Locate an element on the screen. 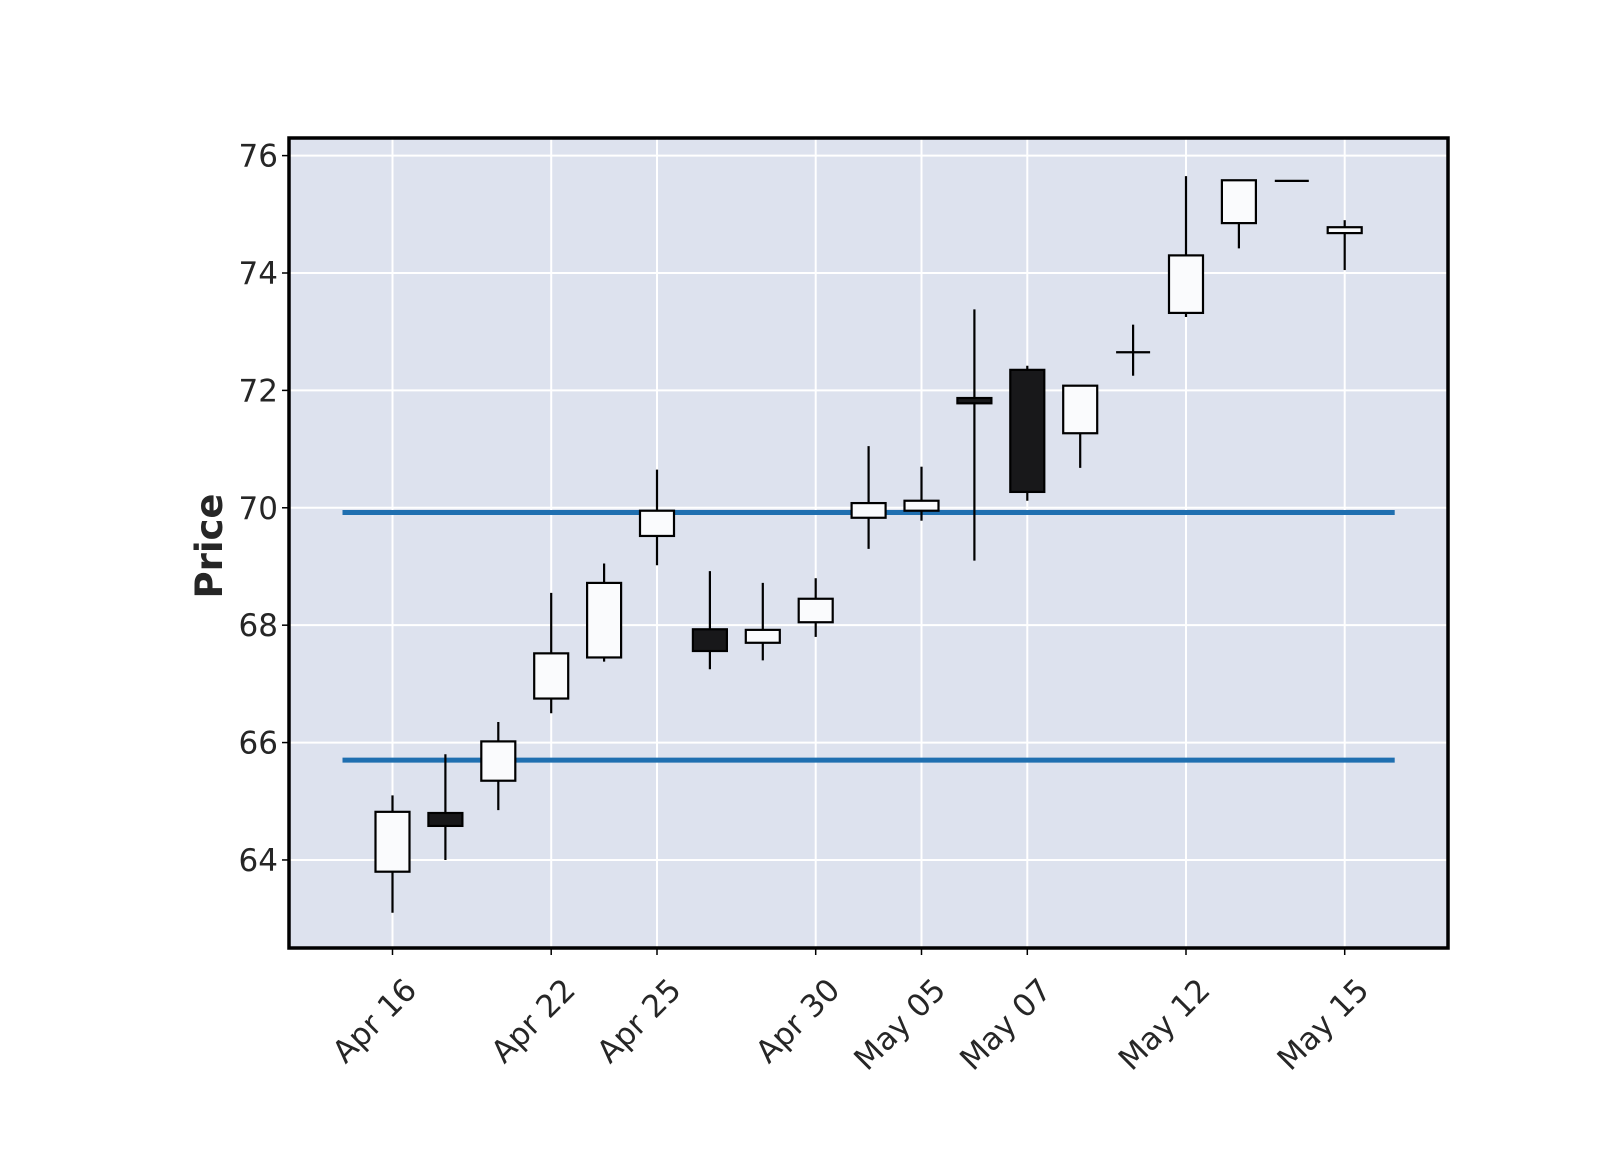 The height and width of the screenshot is (1150, 1600). x-tick-label: May 07 is located at coordinates (1006, 1025).